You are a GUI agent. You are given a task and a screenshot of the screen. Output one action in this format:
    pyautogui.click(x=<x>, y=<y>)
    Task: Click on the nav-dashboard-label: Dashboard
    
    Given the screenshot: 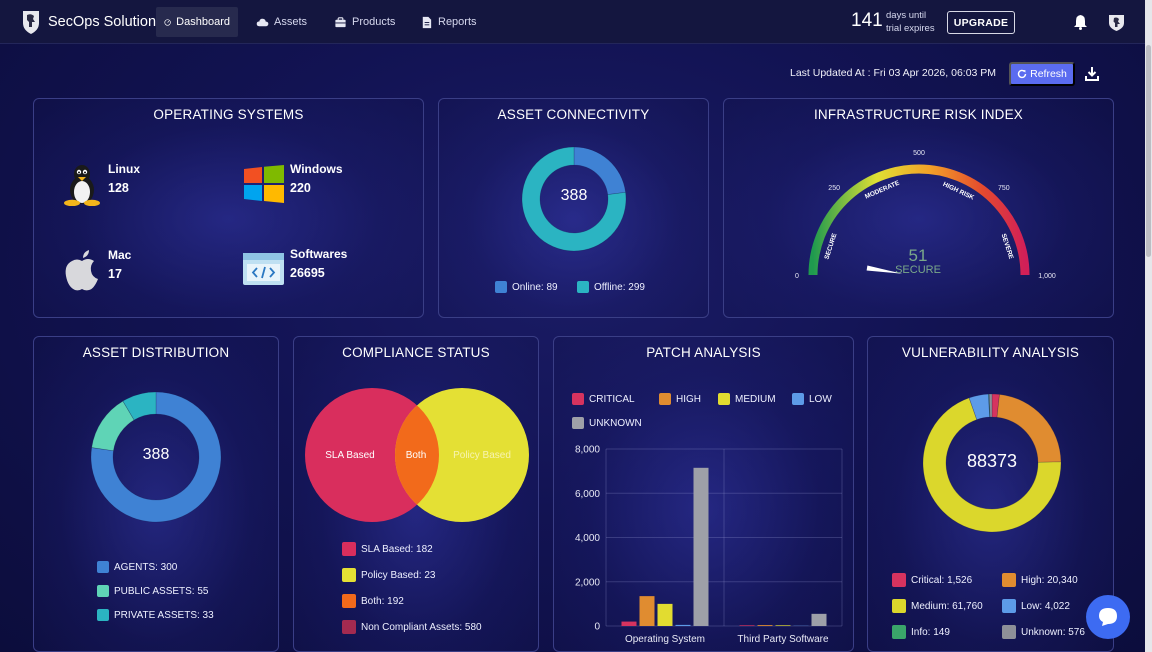 What is the action you would take?
    pyautogui.click(x=203, y=22)
    